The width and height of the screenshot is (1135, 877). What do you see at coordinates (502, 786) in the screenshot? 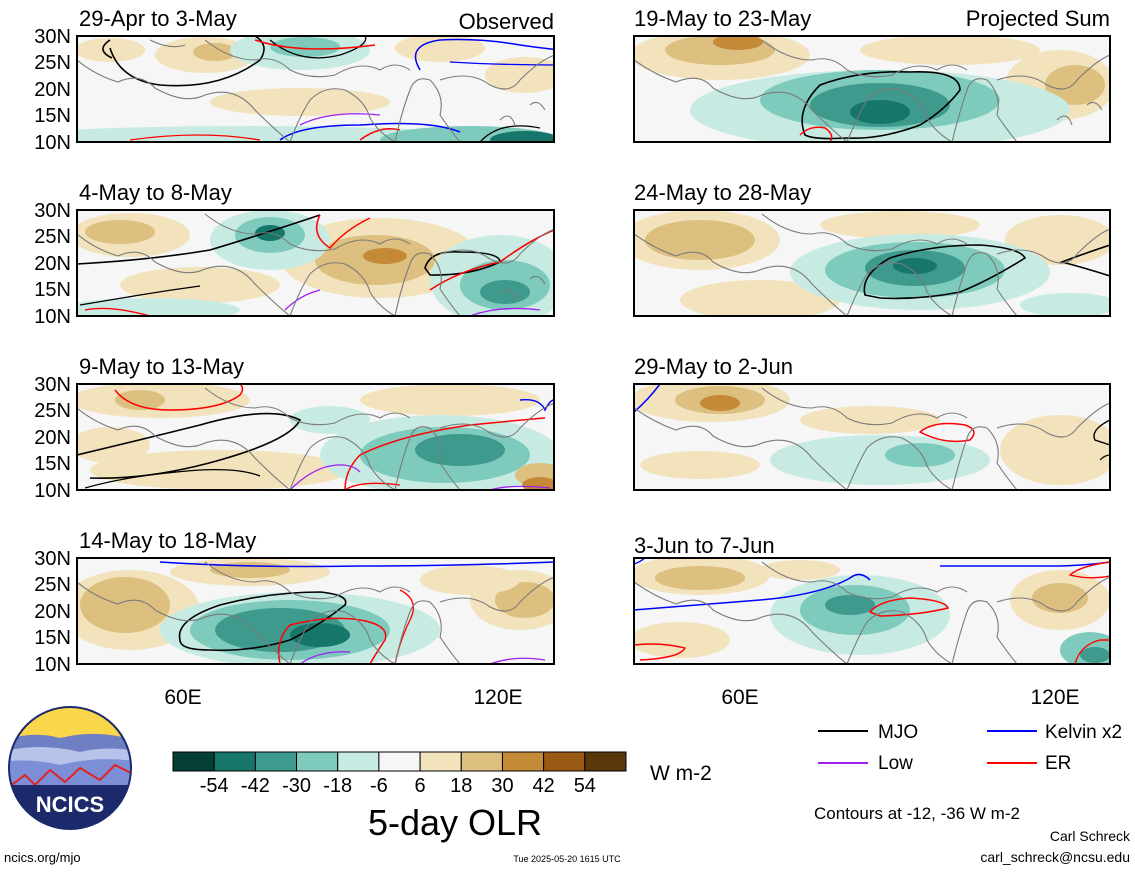
I see `colorbar-tick-label: 30` at bounding box center [502, 786].